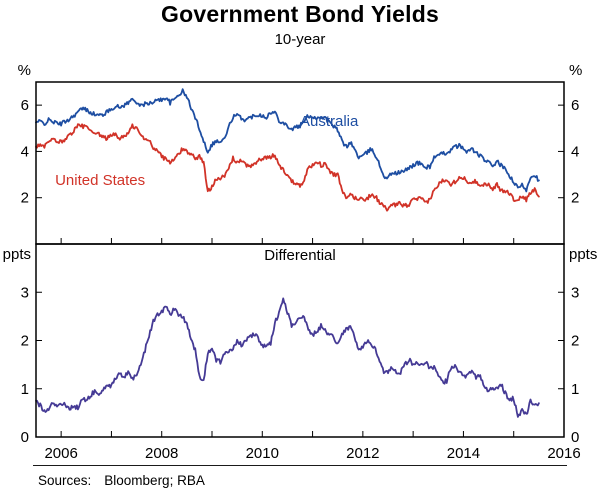  Describe the element at coordinates (60, 453) in the screenshot. I see `x-tick-label: 2006` at that location.